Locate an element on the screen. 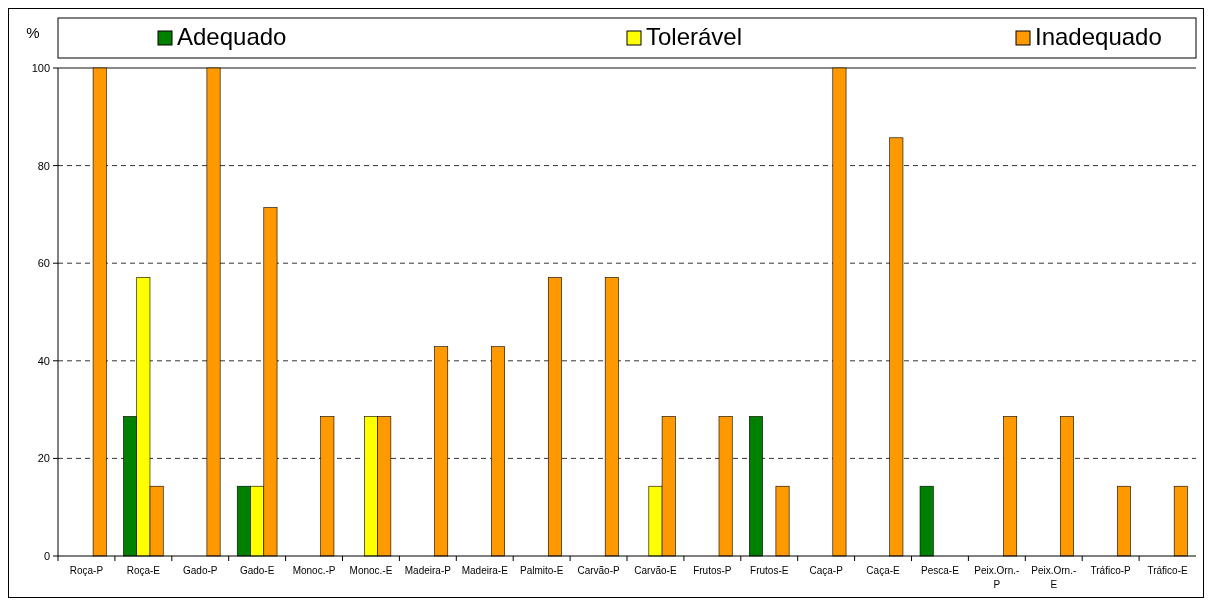 The image size is (1212, 606). x-tick-label: Gado-P is located at coordinates (200, 570).